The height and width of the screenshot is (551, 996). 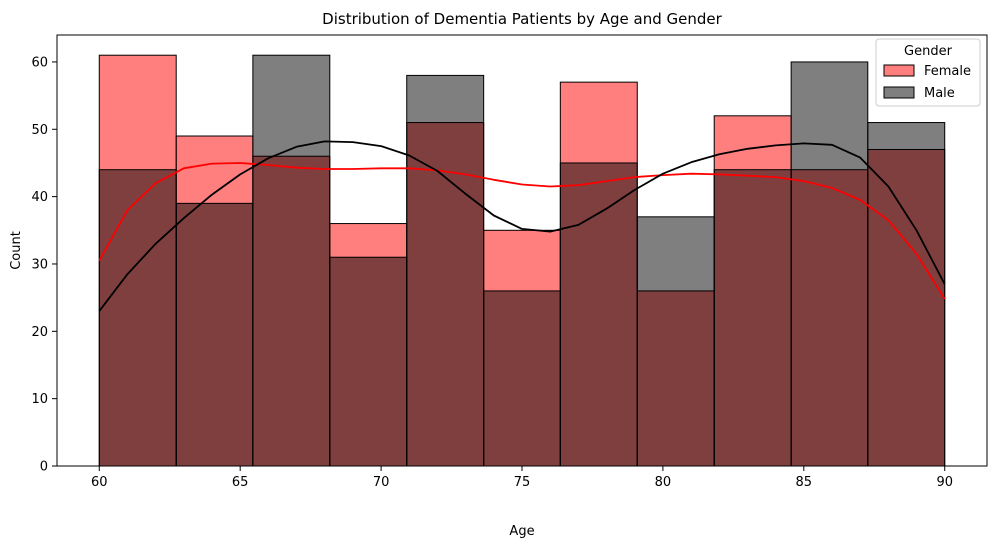 What do you see at coordinates (521, 531) in the screenshot?
I see `x-axis-label: Age` at bounding box center [521, 531].